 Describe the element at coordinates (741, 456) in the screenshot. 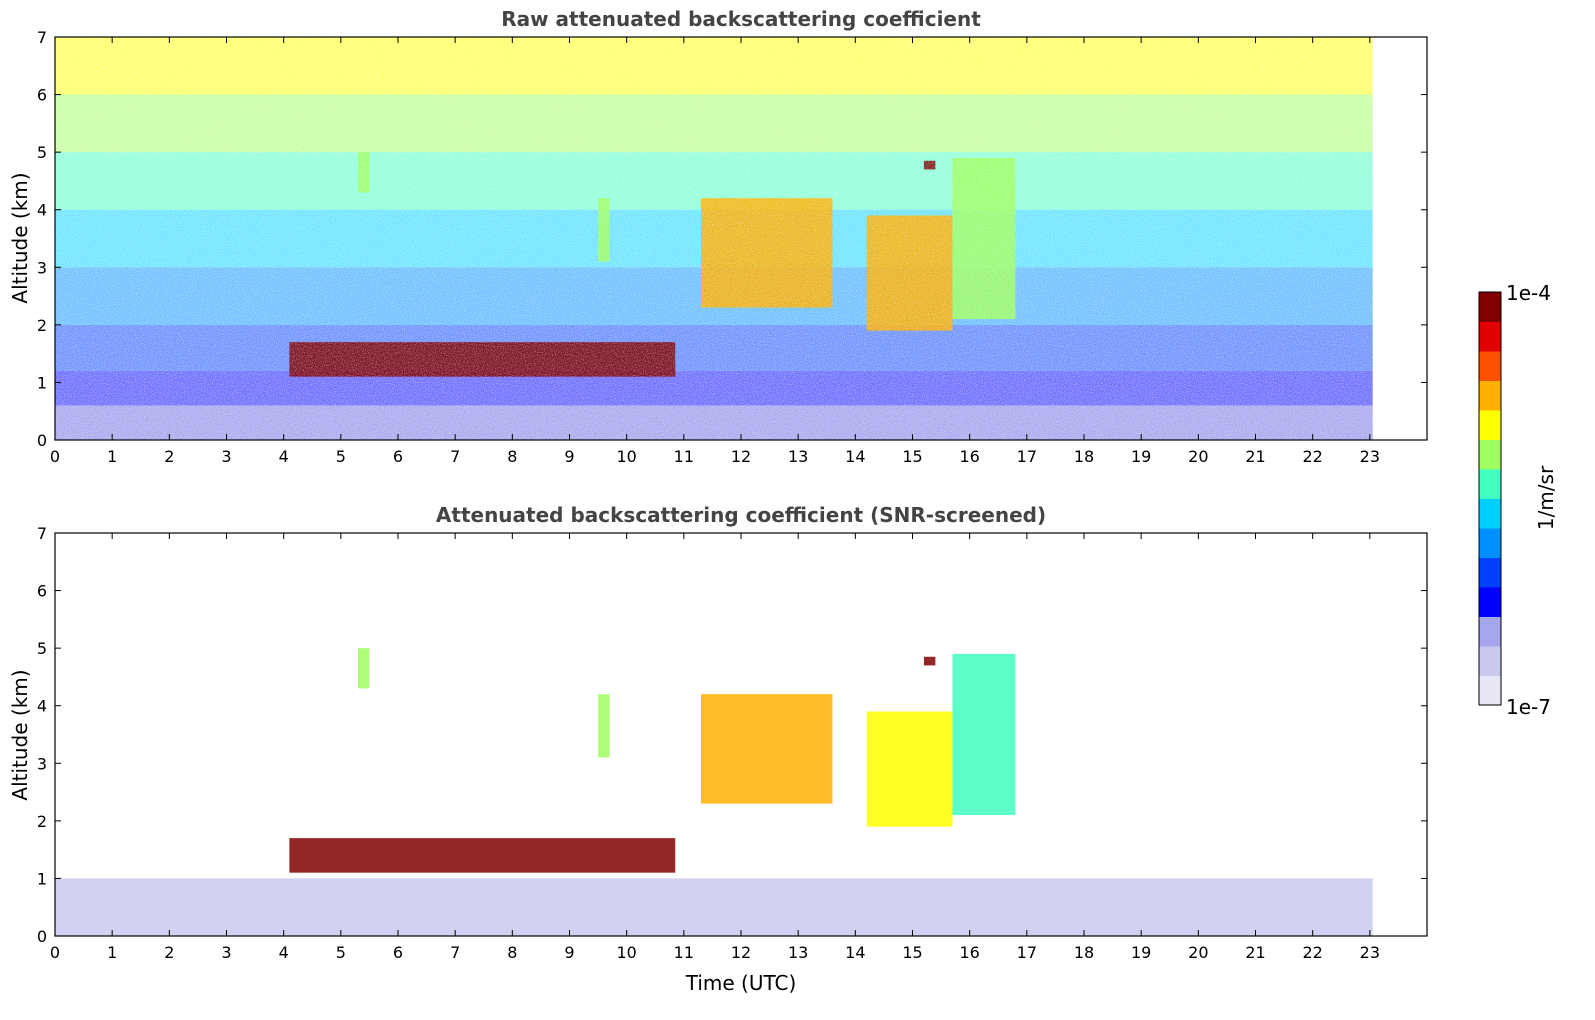

I see `x-tick-label: 12` at that location.